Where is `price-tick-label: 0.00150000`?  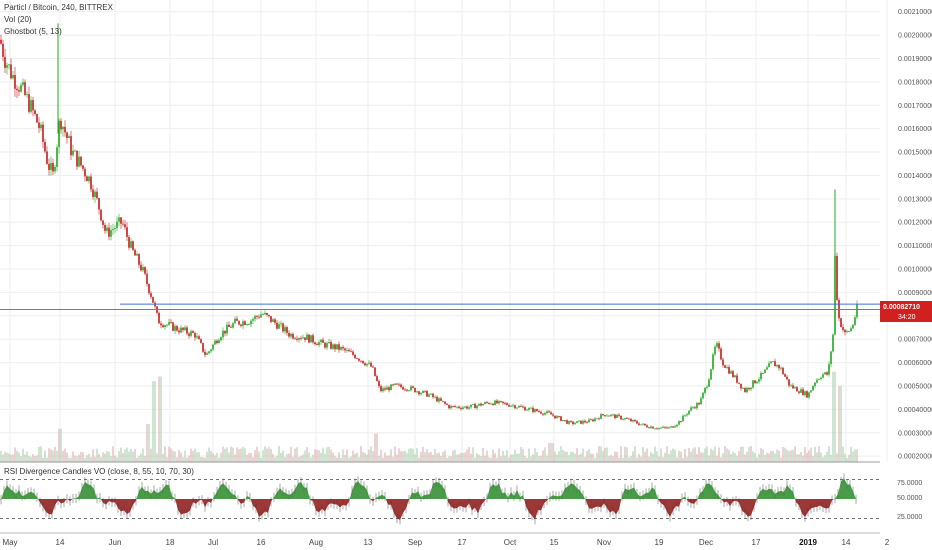 price-tick-label: 0.00150000 is located at coordinates (915, 153).